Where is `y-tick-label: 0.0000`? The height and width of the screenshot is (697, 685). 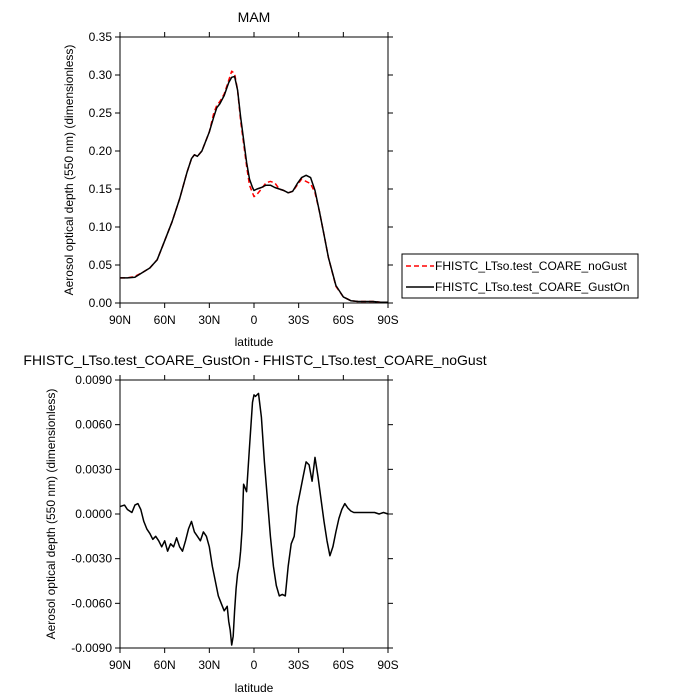
y-tick-label: 0.0000 is located at coordinates (93, 514).